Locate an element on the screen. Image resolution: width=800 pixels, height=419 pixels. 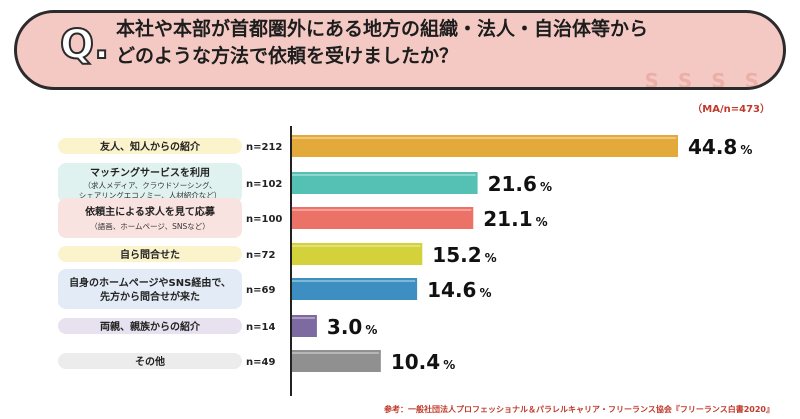
category-sublabel: （求人メディア、クラウドソーシング、 is located at coordinates (149, 185).